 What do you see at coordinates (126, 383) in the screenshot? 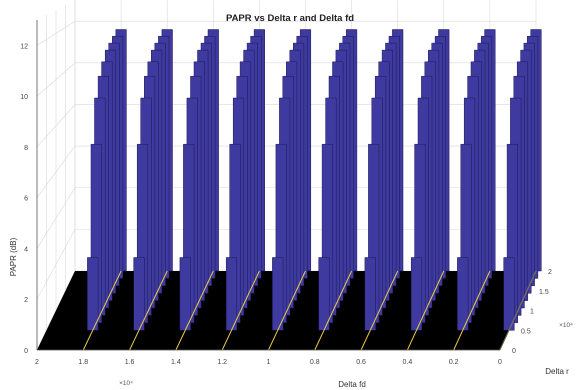
I see `x-axis-exponent: ×10⁴` at bounding box center [126, 383].